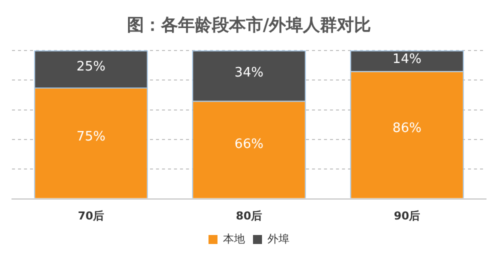  What do you see at coordinates (234, 239) in the screenshot?
I see `legend-label: 本地` at bounding box center [234, 239].